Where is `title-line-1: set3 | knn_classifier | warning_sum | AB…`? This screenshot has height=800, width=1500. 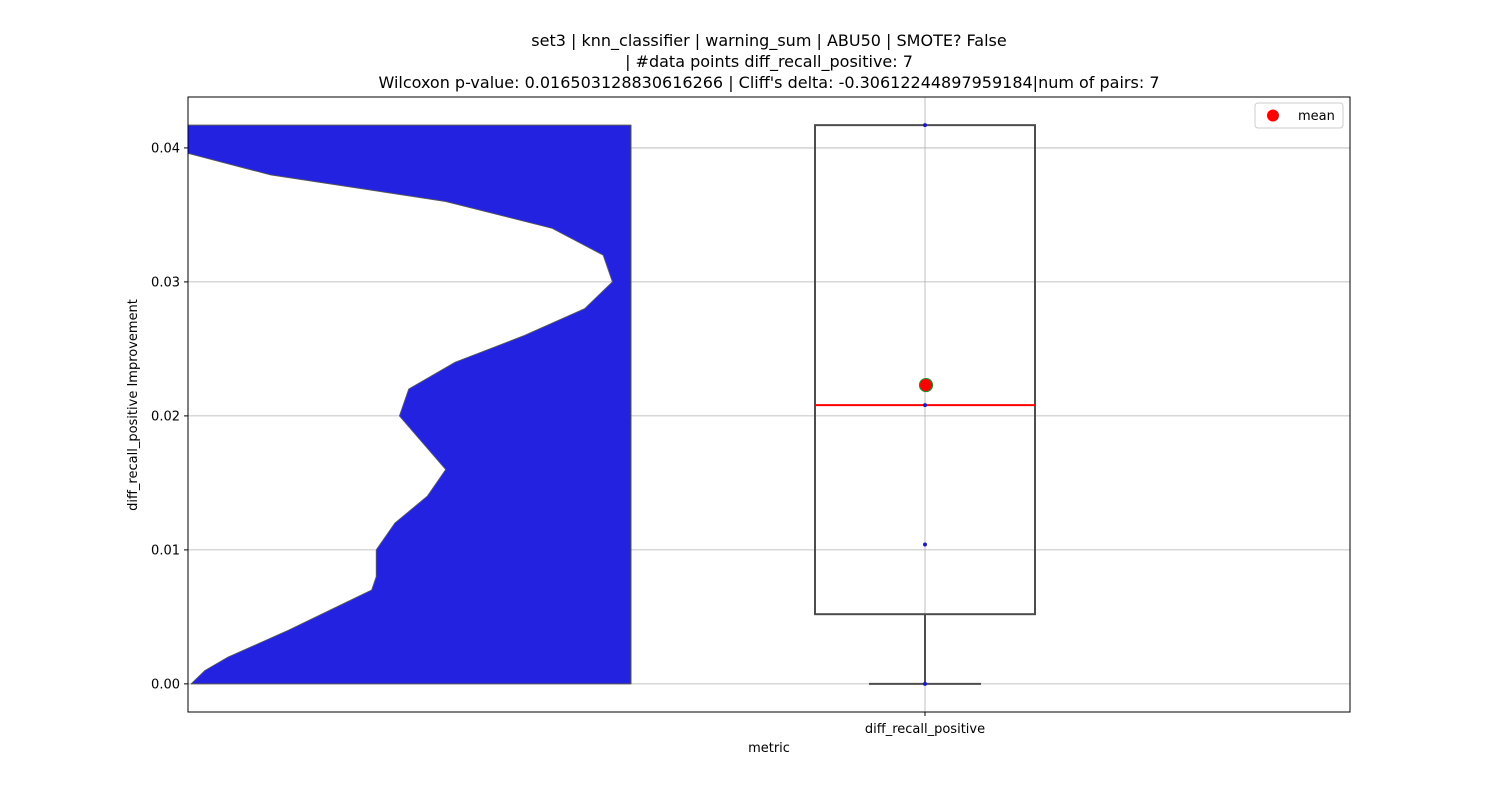 title-line-1: set3 | knn_classifier | warning_sum | AB… is located at coordinates (768, 41).